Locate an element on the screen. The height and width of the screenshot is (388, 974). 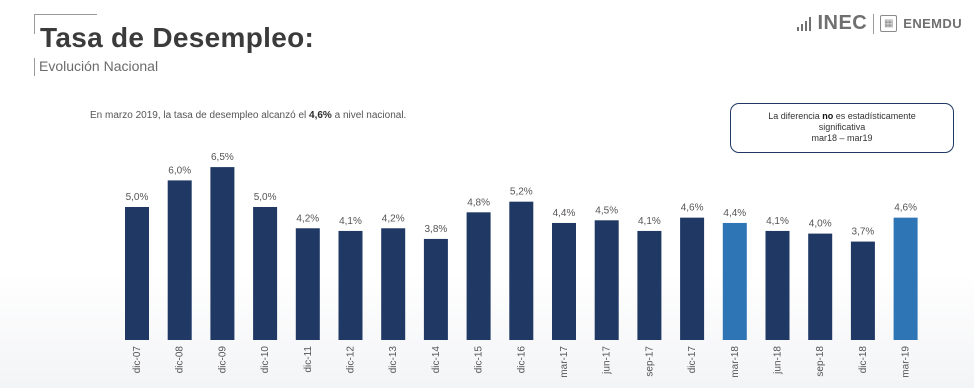
value-label-dic-10: 5,0% is located at coordinates (265, 197).